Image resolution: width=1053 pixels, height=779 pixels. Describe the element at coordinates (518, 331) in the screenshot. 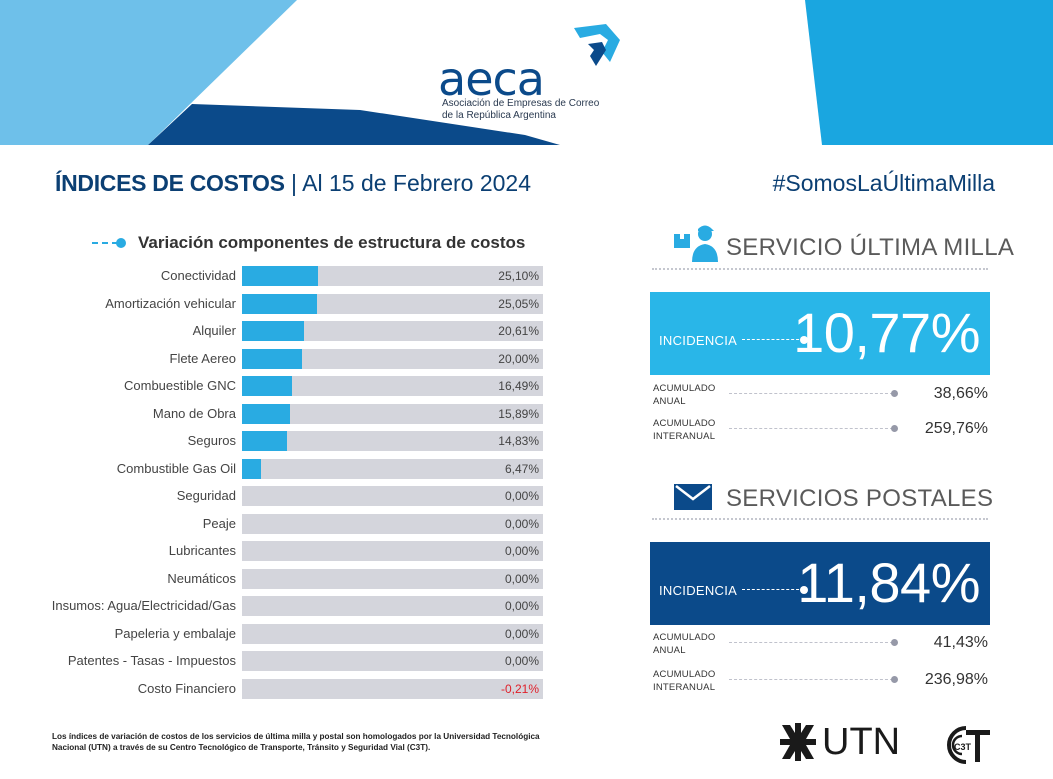

I see `bar-value-label: 20,61%` at that location.